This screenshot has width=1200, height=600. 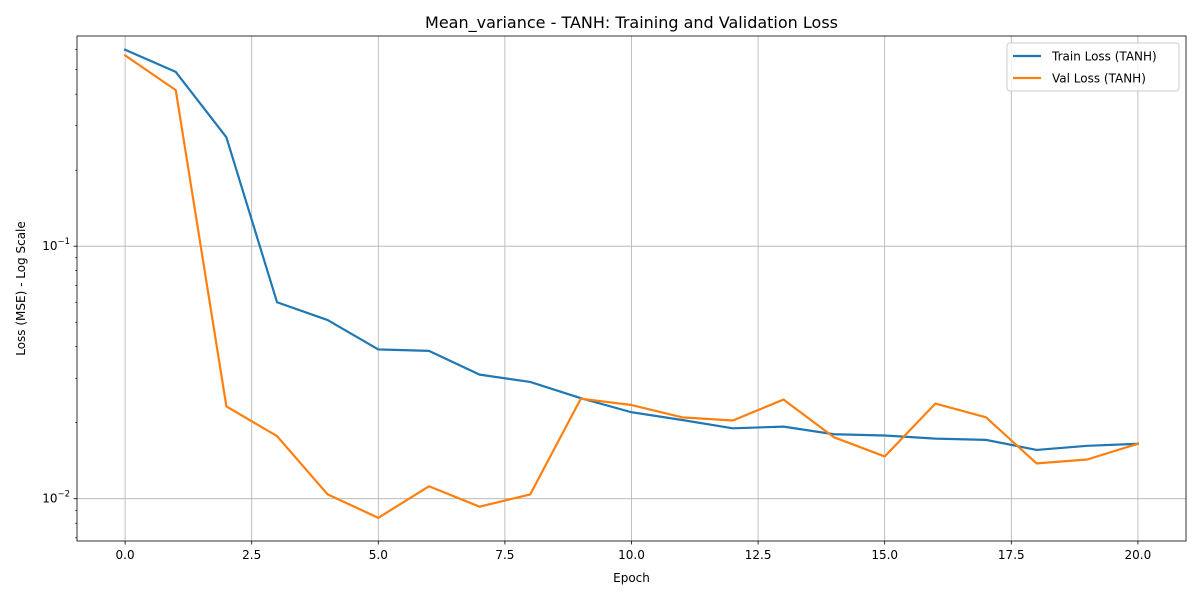 What do you see at coordinates (1138, 555) in the screenshot?
I see `x-tick-label: 20.0` at bounding box center [1138, 555].